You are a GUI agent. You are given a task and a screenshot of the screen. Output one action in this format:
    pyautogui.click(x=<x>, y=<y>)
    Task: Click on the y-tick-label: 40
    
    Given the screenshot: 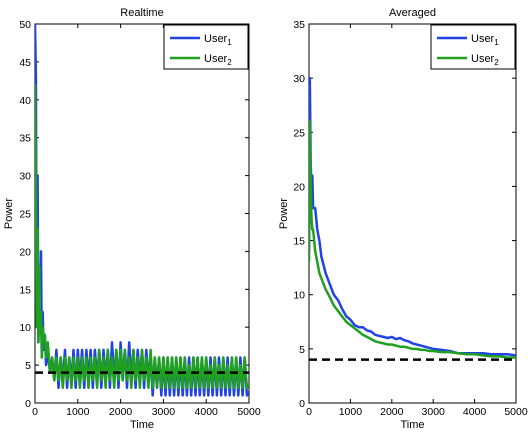 What is the action you would take?
    pyautogui.click(x=25, y=101)
    